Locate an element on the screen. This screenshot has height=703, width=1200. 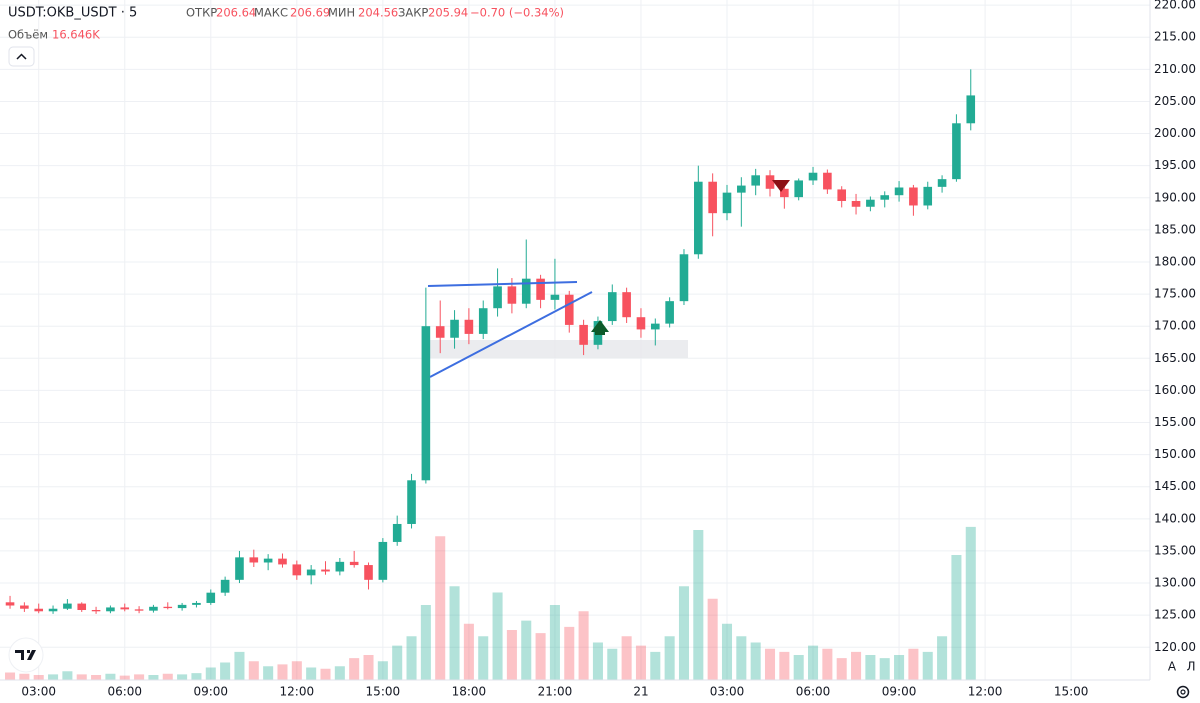
y-tick-label: 155.00 is located at coordinates (1175, 422).